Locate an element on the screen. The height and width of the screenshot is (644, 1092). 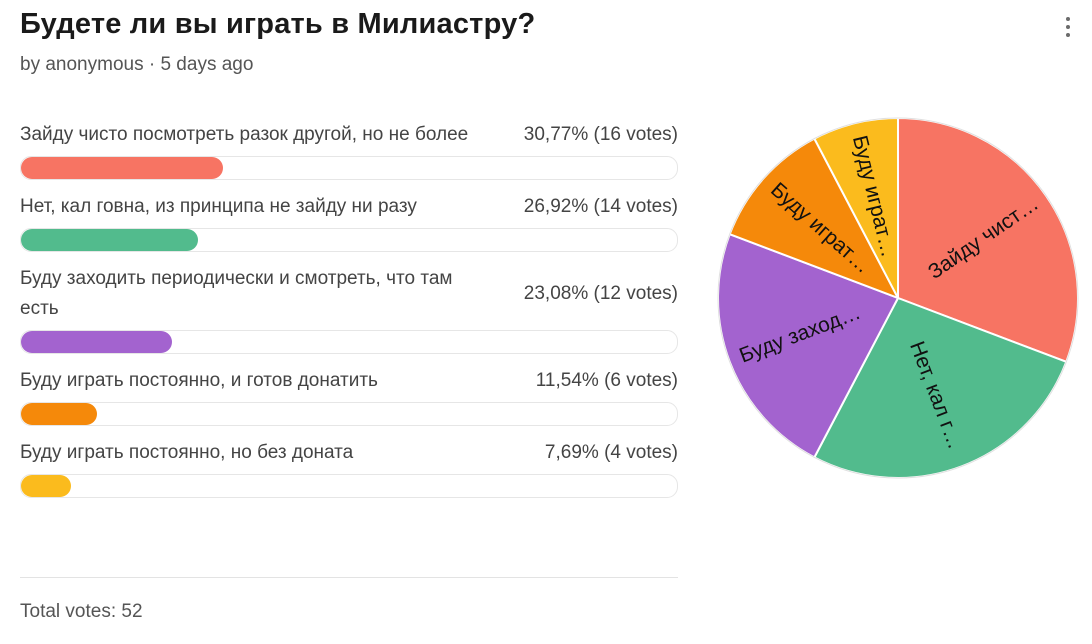
option-percentage: 11,54% (6 votes) is located at coordinates (606, 380).